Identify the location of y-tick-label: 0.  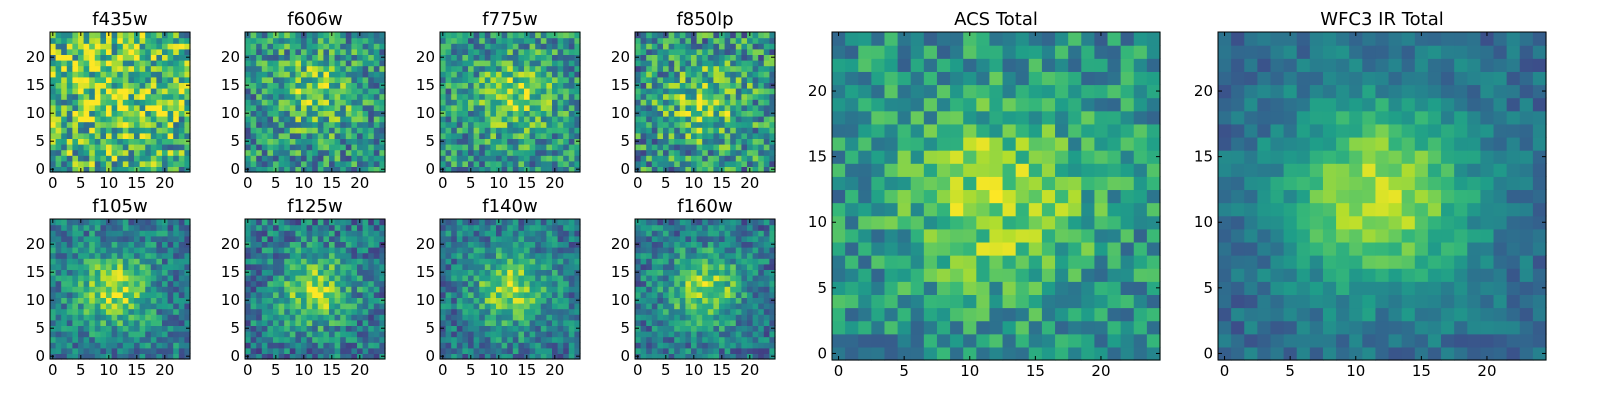
(430, 169).